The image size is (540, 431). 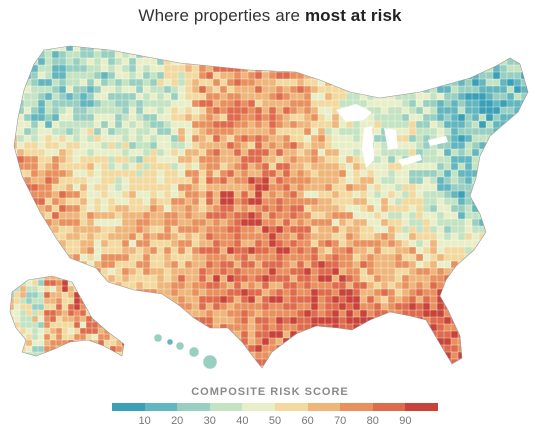 I want to click on alaska, so click(x=67, y=316).